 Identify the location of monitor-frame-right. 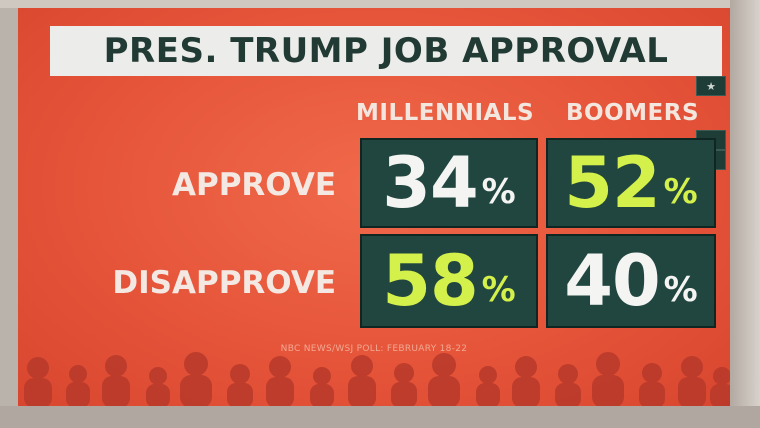
(745, 214).